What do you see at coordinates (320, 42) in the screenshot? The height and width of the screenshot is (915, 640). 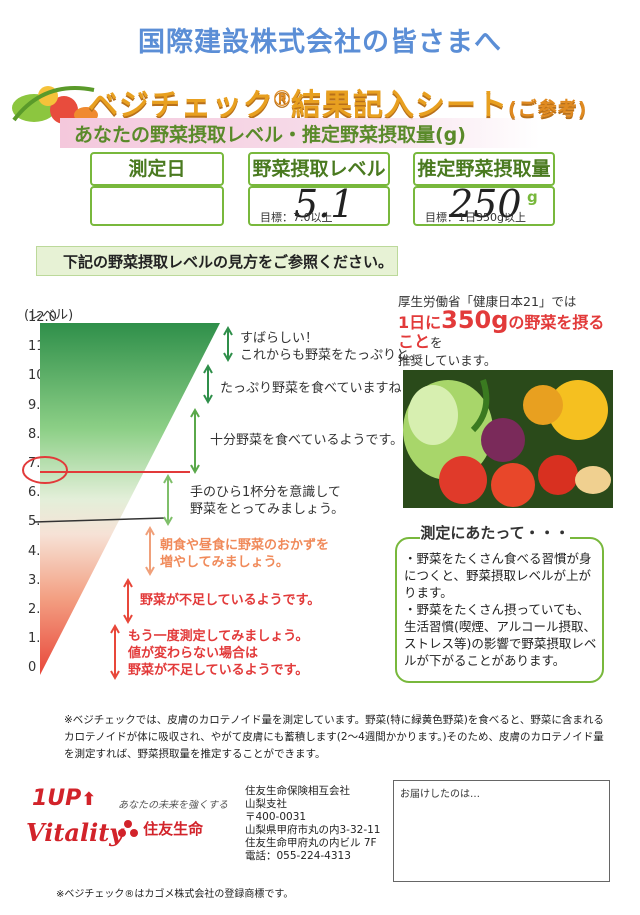 I see `company-heading: 国際建設株式会社の皆さまへ` at bounding box center [320, 42].